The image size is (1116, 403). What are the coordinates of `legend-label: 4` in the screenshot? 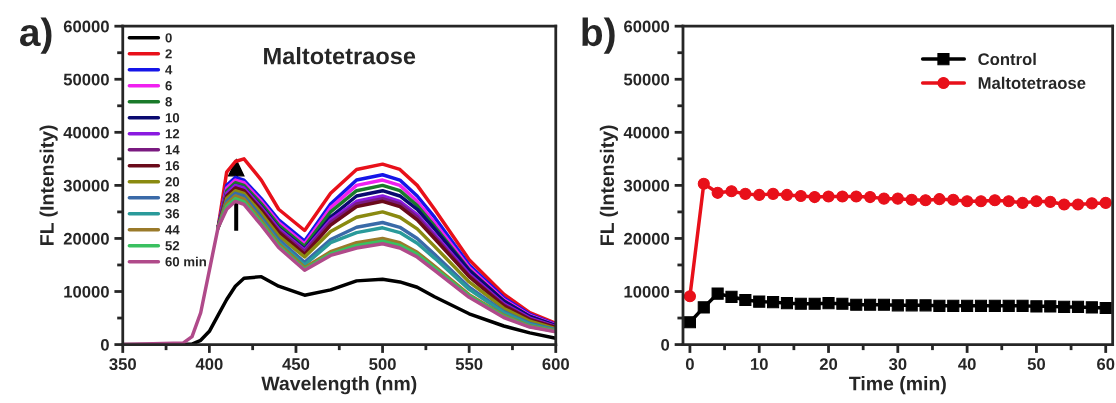 It's located at (169, 70).